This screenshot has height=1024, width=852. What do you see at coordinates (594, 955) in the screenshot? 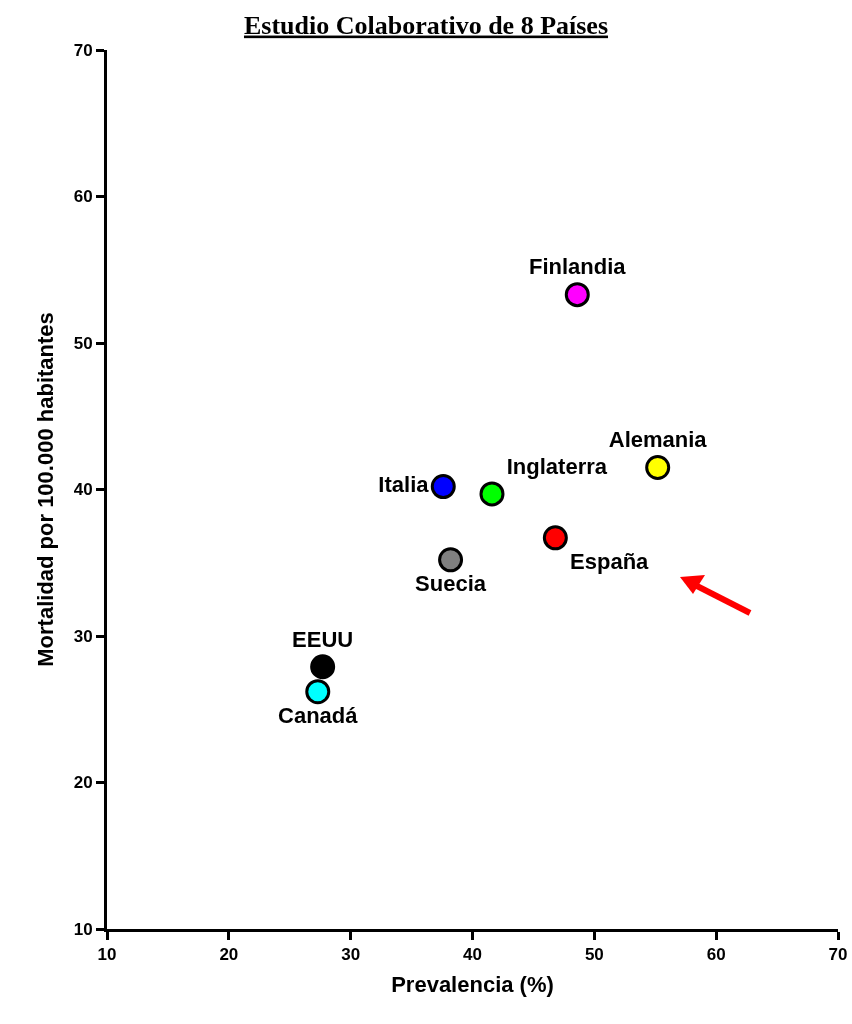
I see `x-tick-label: 50` at bounding box center [594, 955].